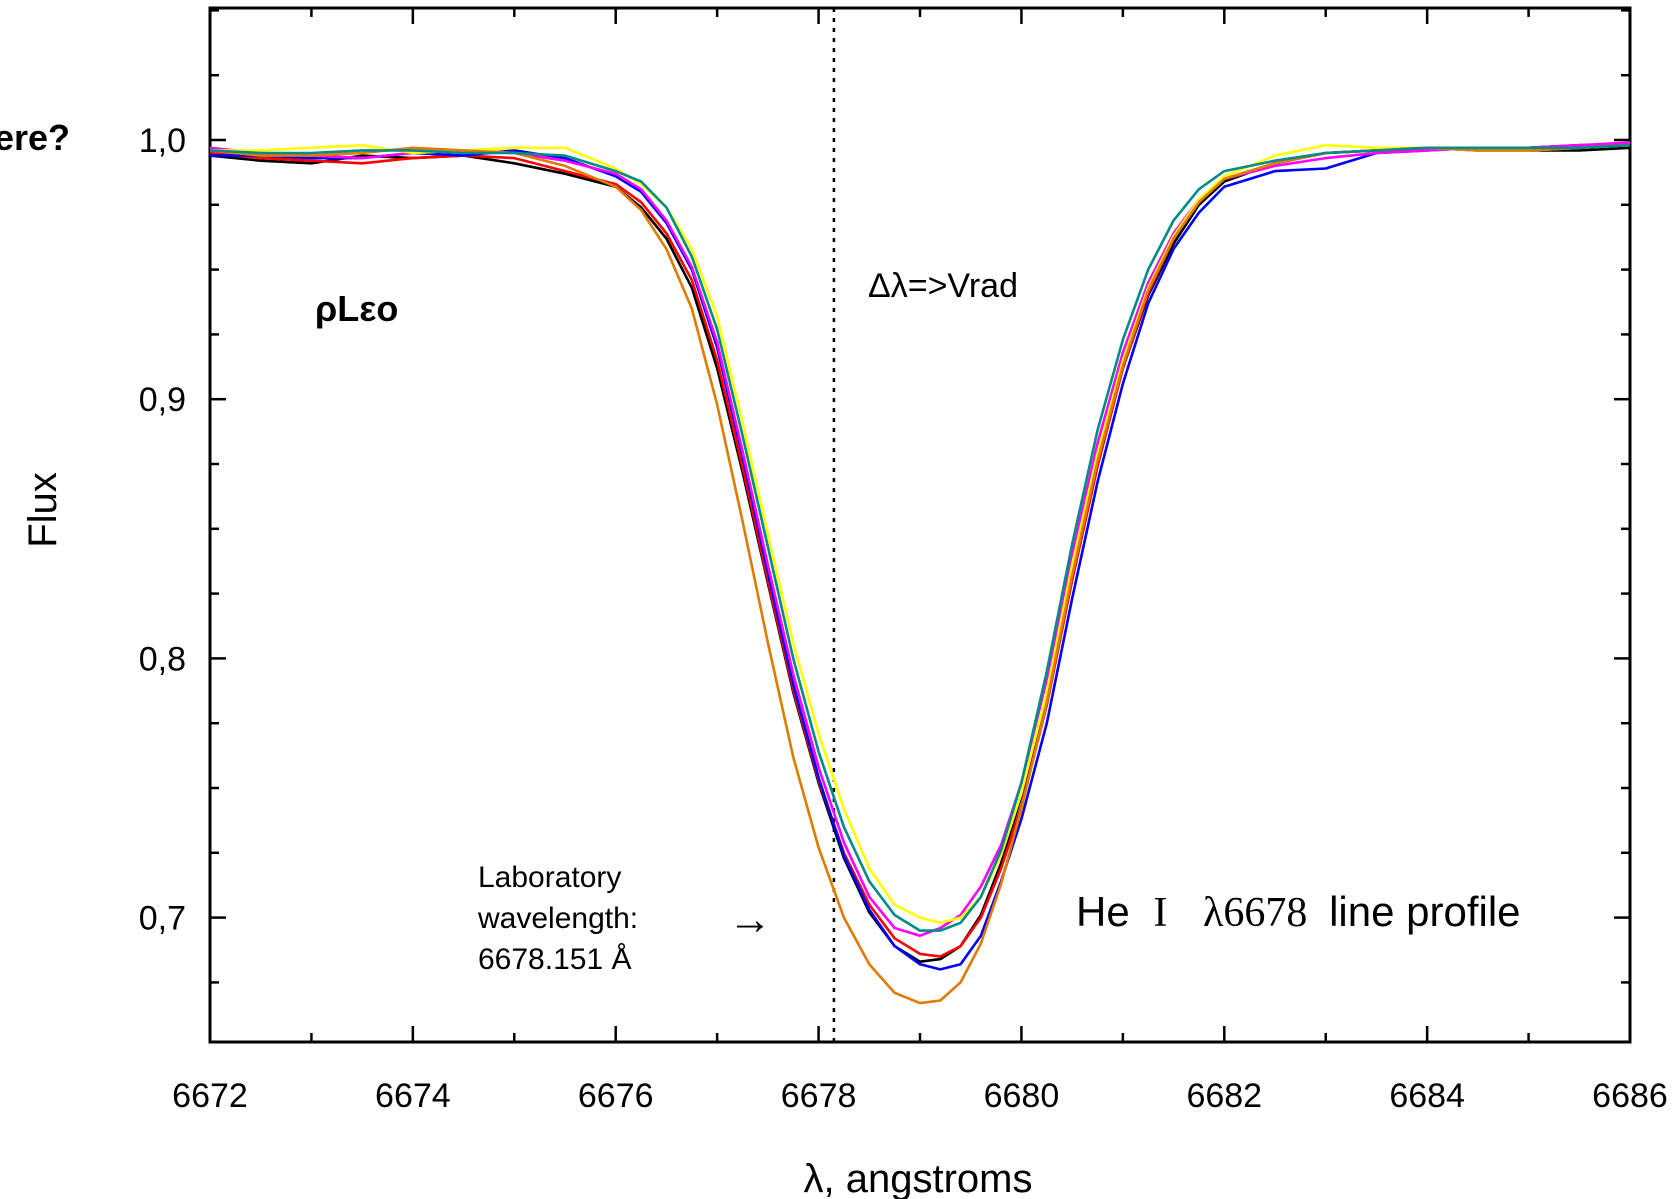 This screenshot has height=1199, width=1680. What do you see at coordinates (943, 286) in the screenshot?
I see `delta-lambda-label: Δλ=>Vrad` at bounding box center [943, 286].